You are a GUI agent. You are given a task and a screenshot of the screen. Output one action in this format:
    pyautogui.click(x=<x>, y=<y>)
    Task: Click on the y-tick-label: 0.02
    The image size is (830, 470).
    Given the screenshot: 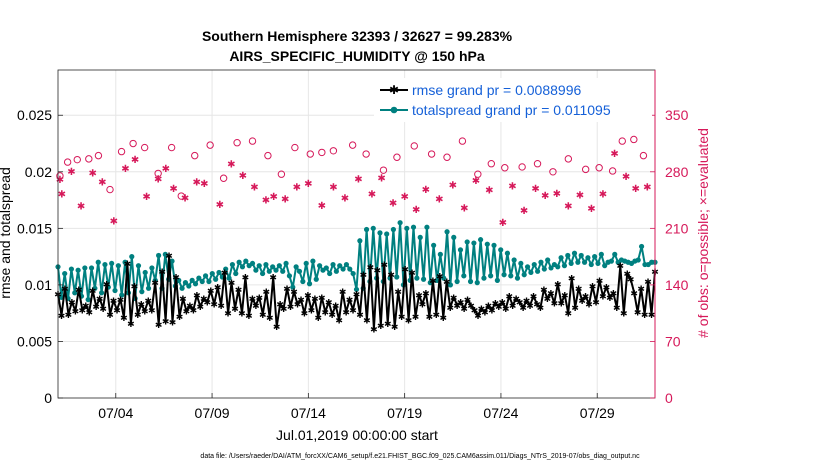 What is the action you would take?
    pyautogui.click(x=38, y=172)
    